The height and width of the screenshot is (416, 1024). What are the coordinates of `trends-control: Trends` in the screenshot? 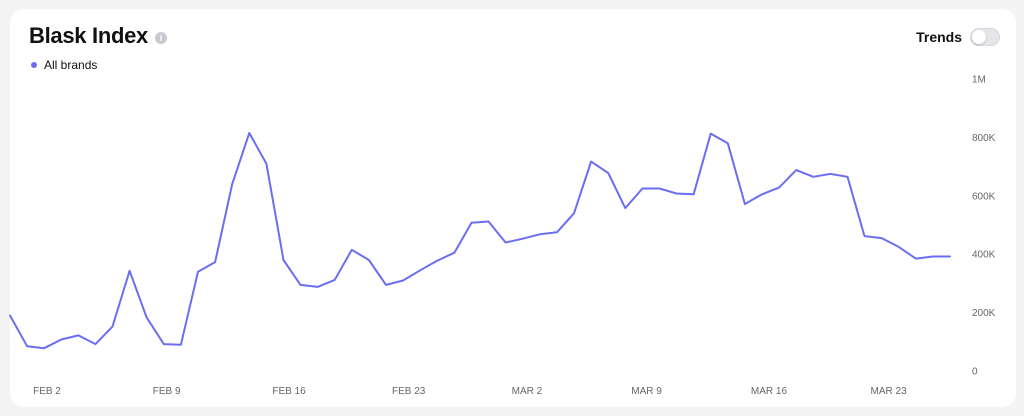 It's located at (958, 37).